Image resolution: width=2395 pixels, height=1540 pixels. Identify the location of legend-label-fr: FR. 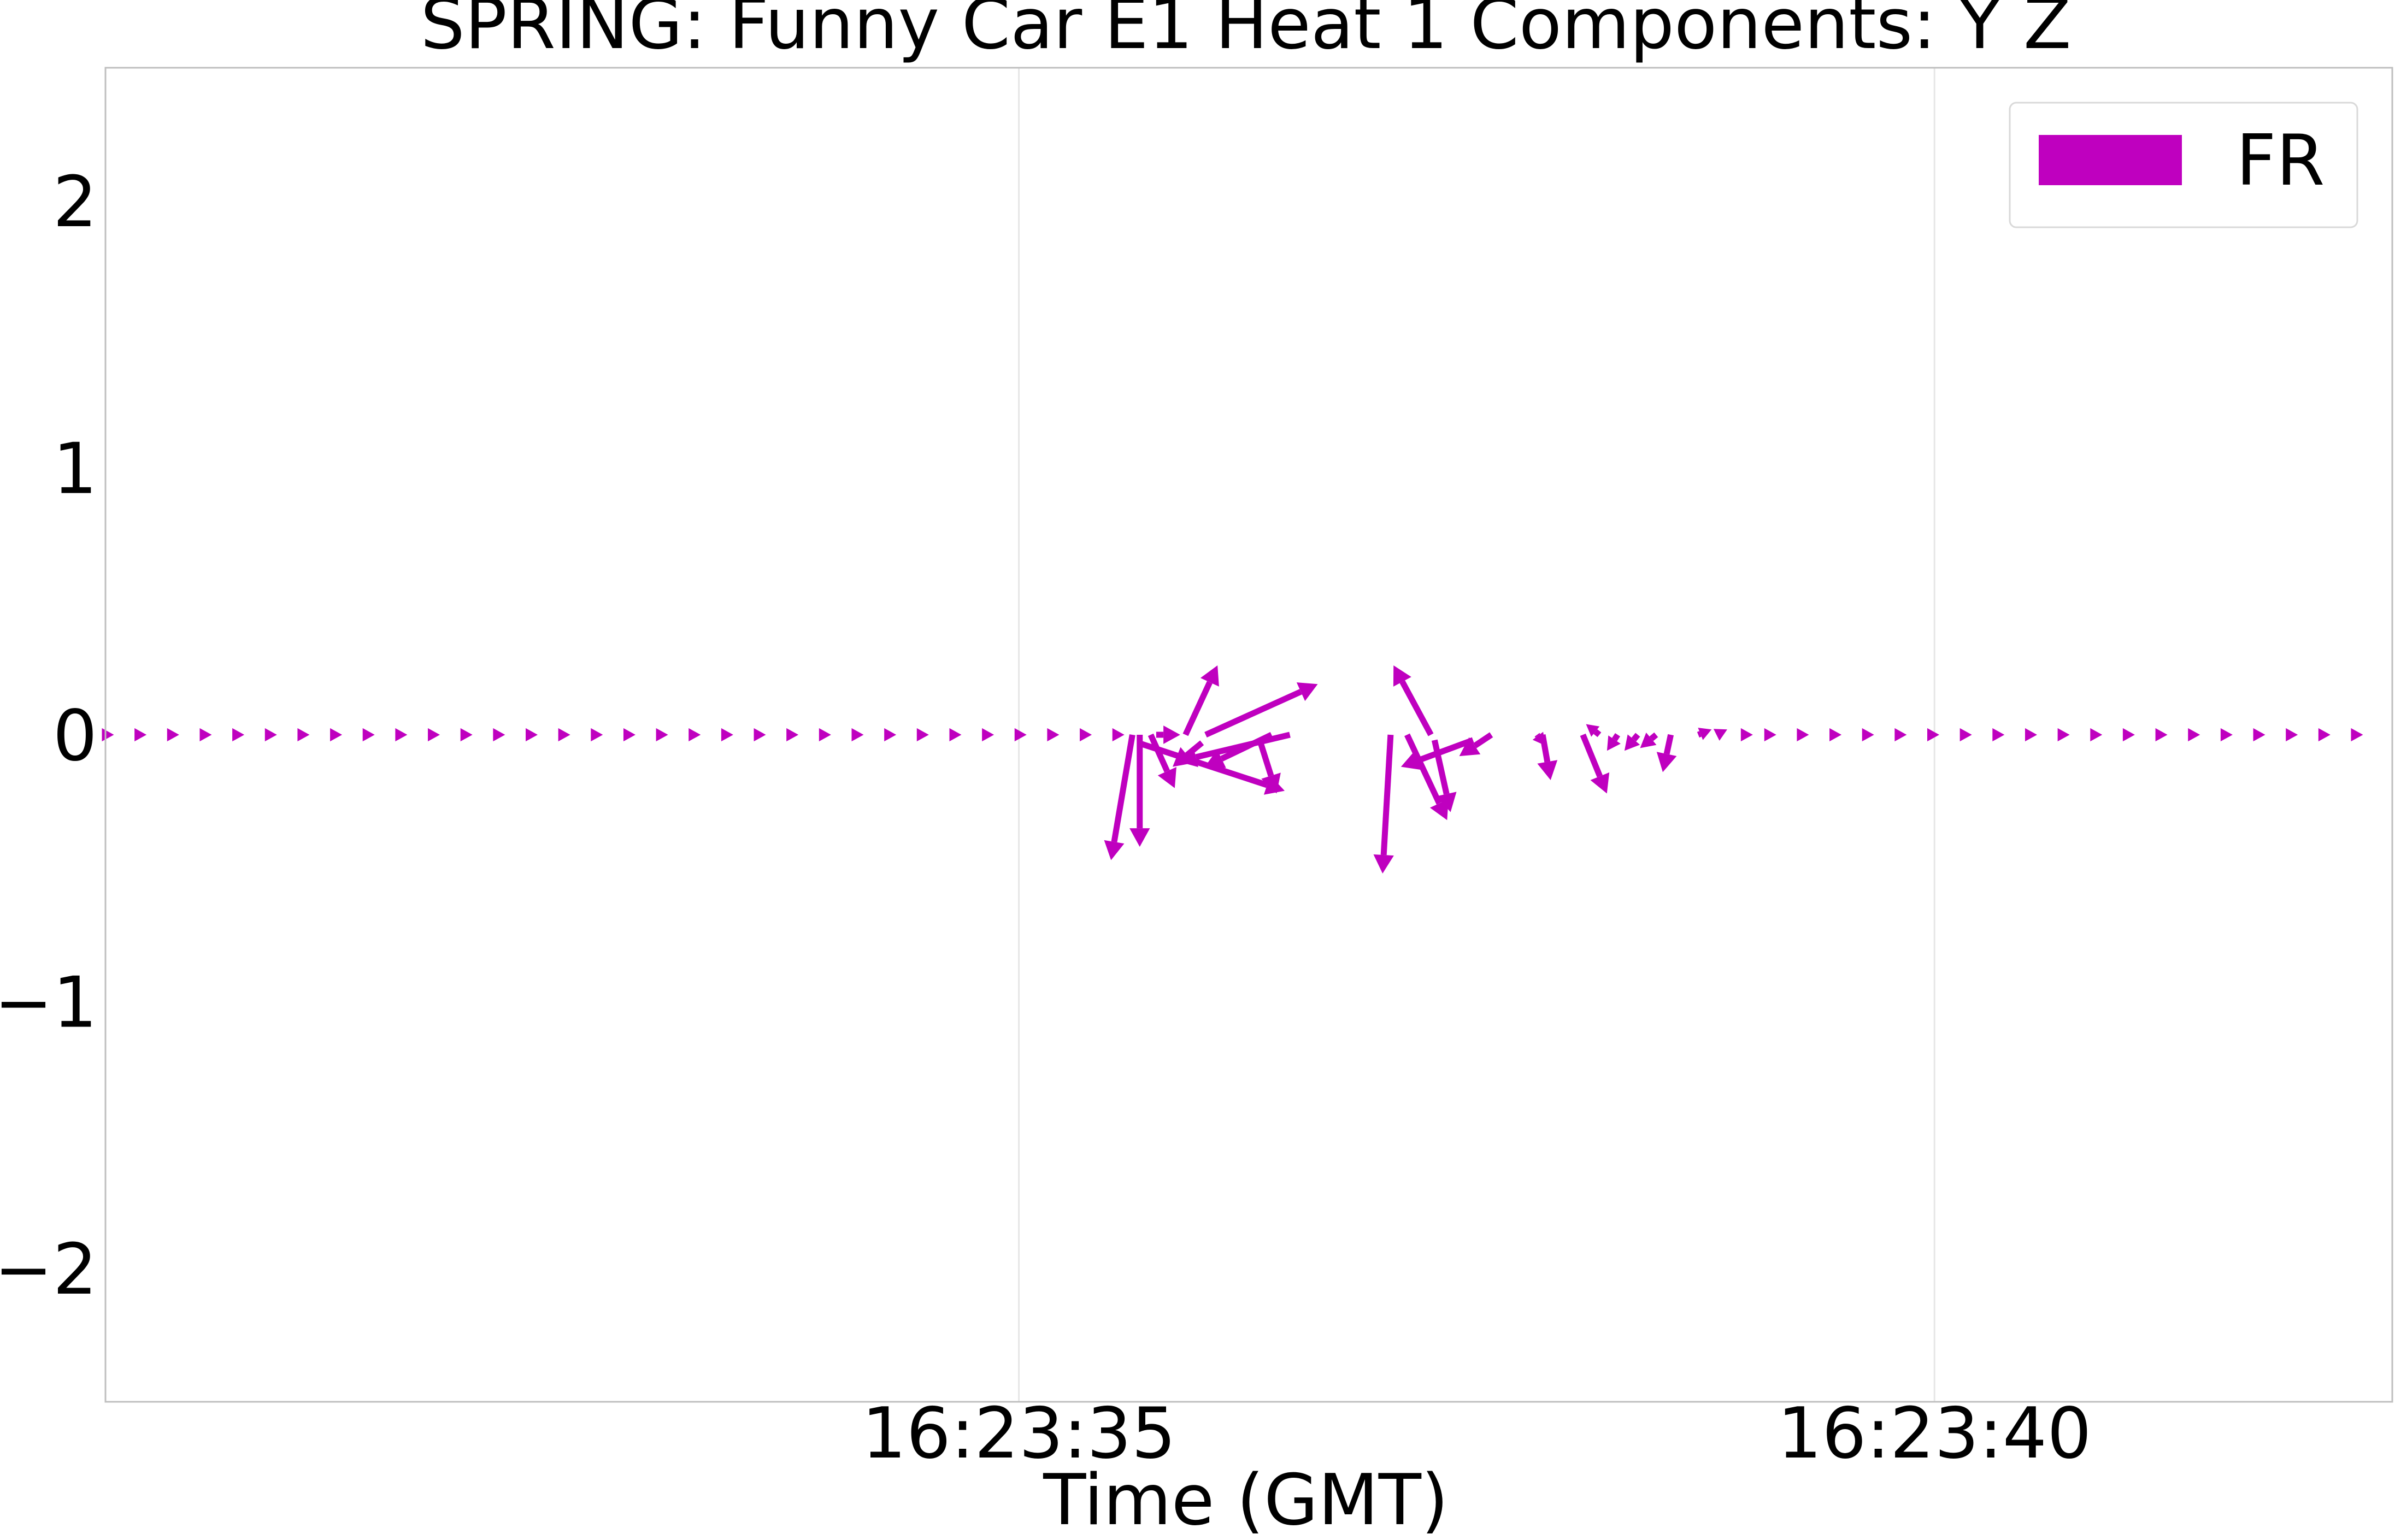
(2280, 161).